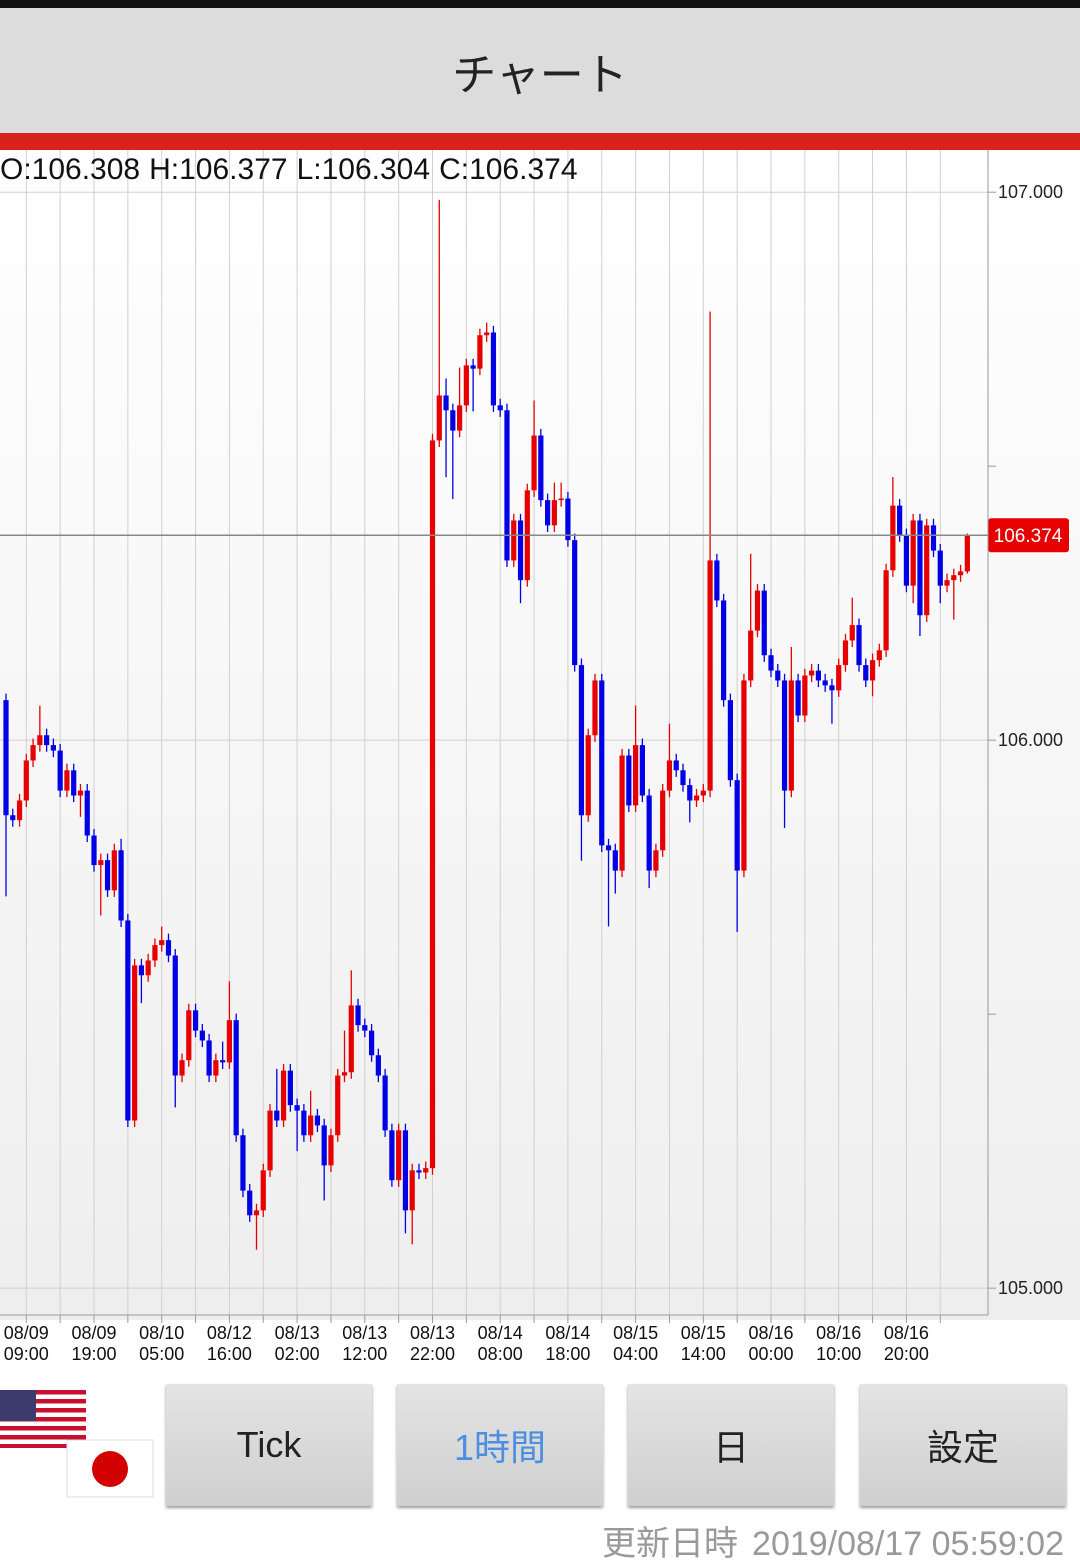 This screenshot has width=1080, height=1566. I want to click on footer: 更新日時 2019/08/17 05:59:02, so click(826, 1540).